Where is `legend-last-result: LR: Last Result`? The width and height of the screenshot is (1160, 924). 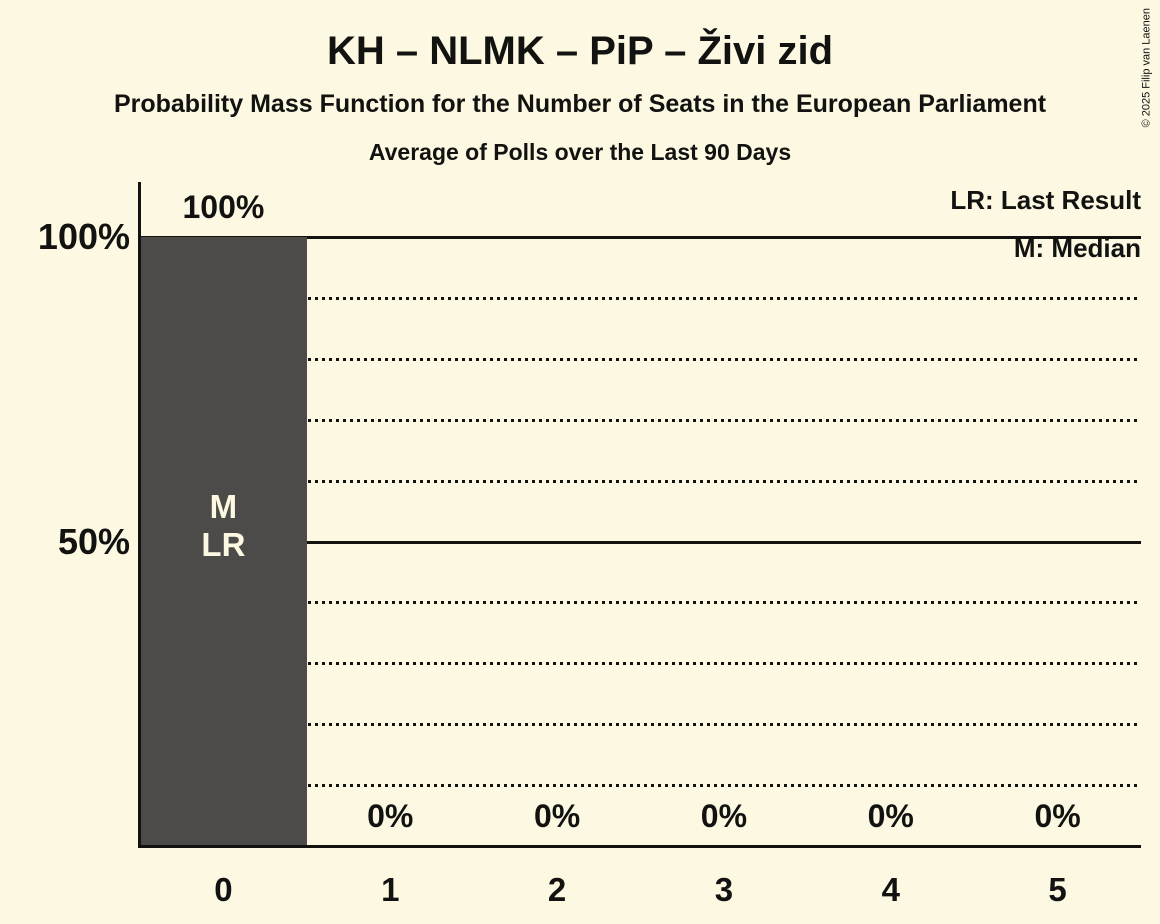 legend-last-result: LR: Last Result is located at coordinates (1045, 200).